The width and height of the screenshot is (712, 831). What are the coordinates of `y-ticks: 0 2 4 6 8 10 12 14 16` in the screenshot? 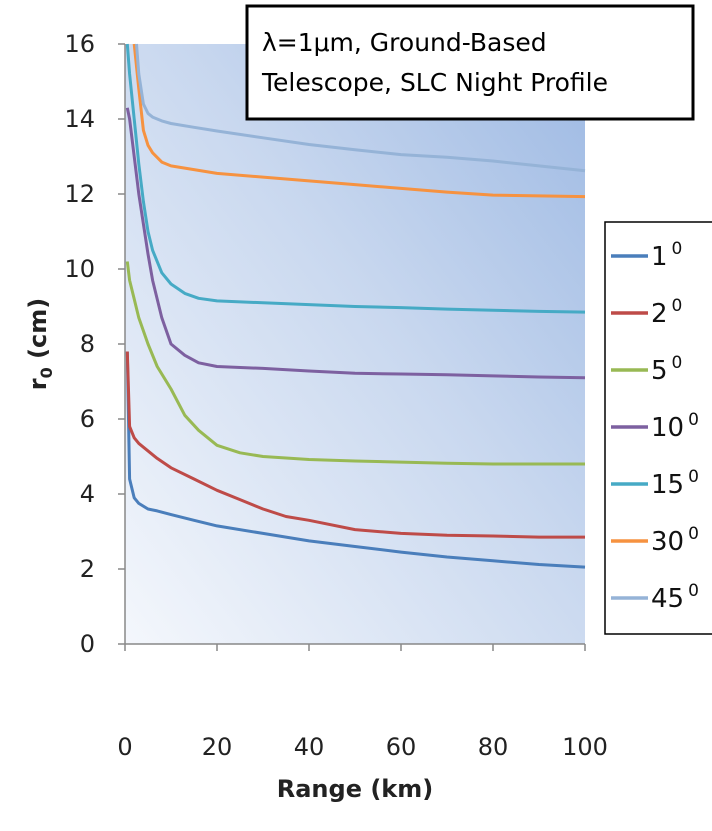 It's located at (94, 344).